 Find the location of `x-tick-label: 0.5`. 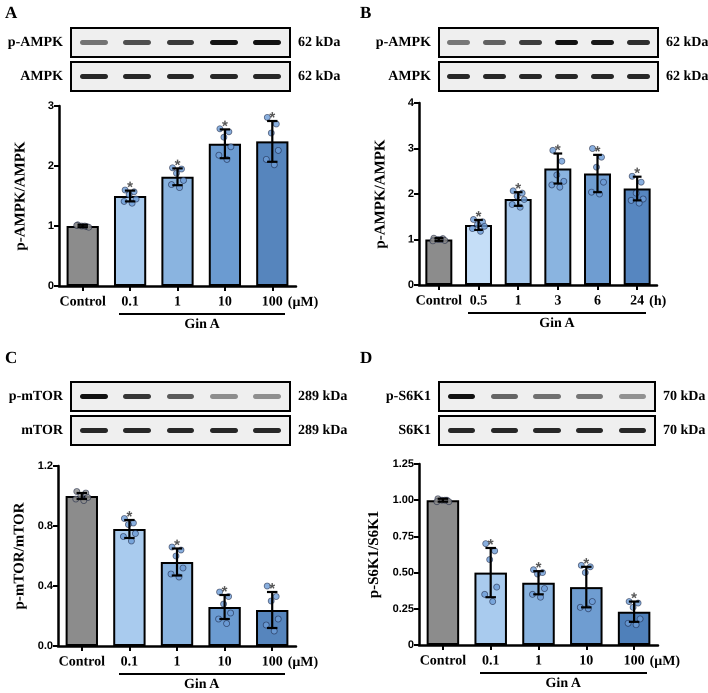

x-tick-label: 0.5 is located at coordinates (479, 301).